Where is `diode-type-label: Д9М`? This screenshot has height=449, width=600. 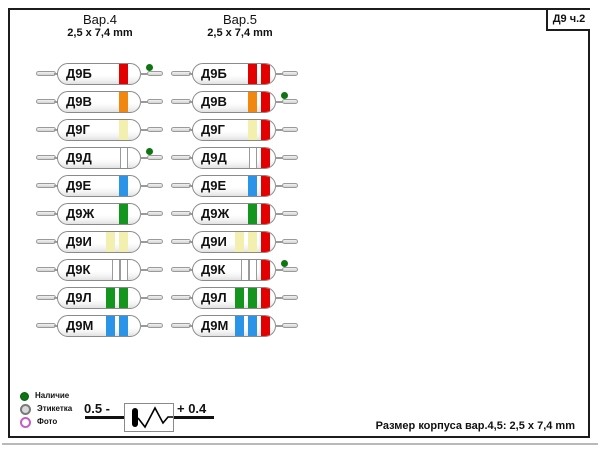
diode-type-label: Д9М is located at coordinates (215, 325).